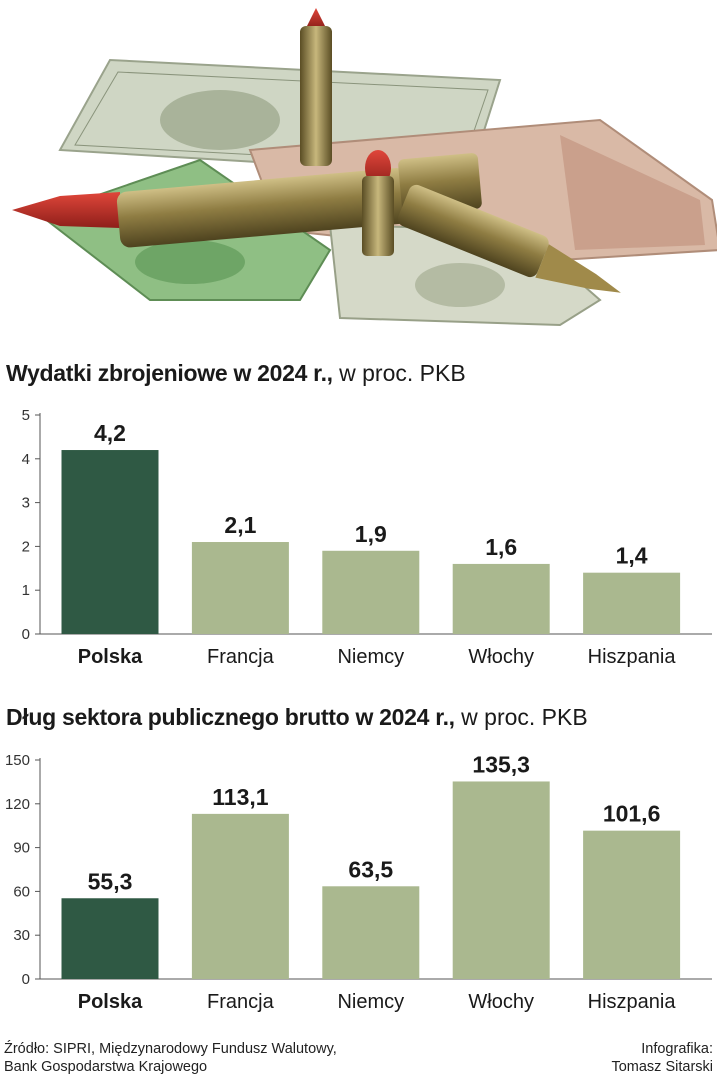  Describe the element at coordinates (21, 935) in the screenshot. I see `y-tick-label: 30` at that location.